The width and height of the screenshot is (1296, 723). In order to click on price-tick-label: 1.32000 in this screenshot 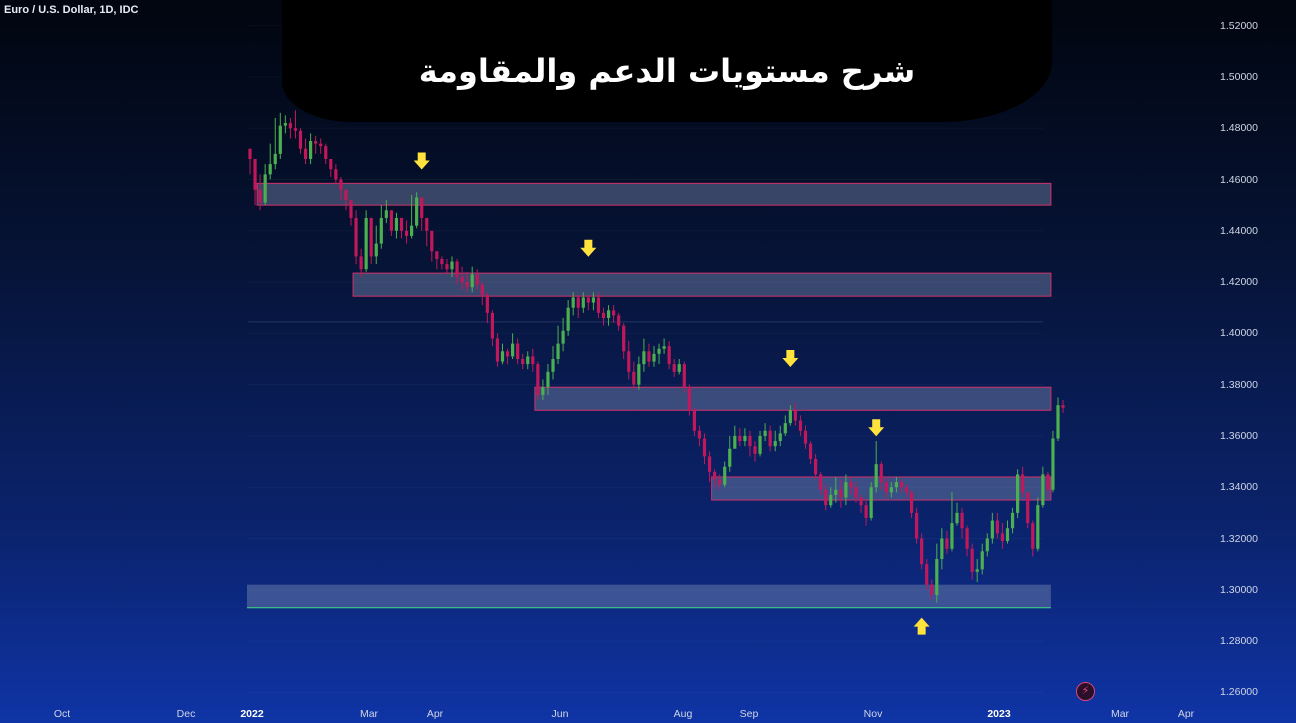, I will do `click(1239, 538)`.